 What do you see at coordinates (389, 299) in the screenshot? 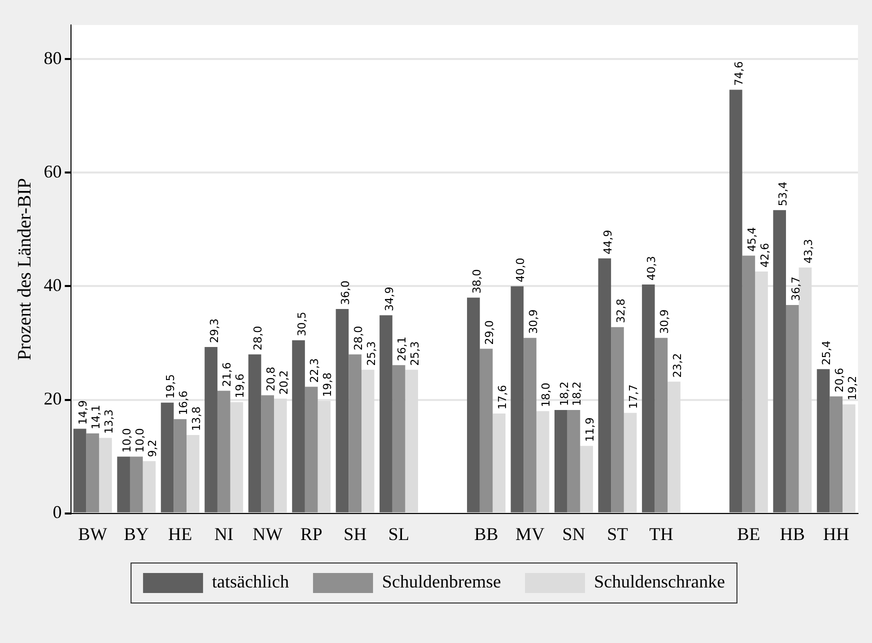
I see `data-label: 34,9` at bounding box center [389, 299].